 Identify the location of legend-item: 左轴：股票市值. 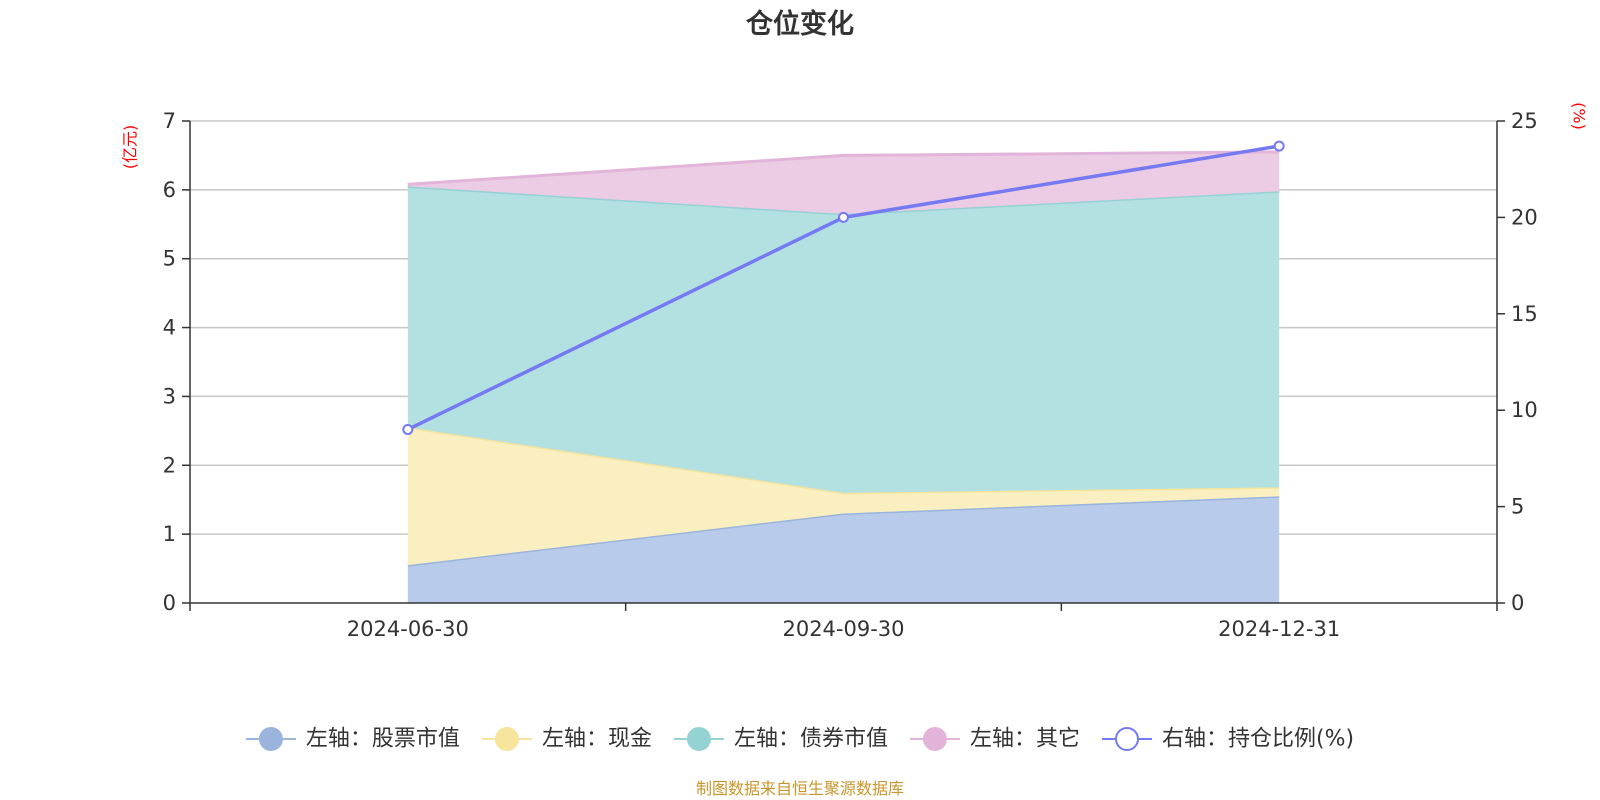
(352, 739).